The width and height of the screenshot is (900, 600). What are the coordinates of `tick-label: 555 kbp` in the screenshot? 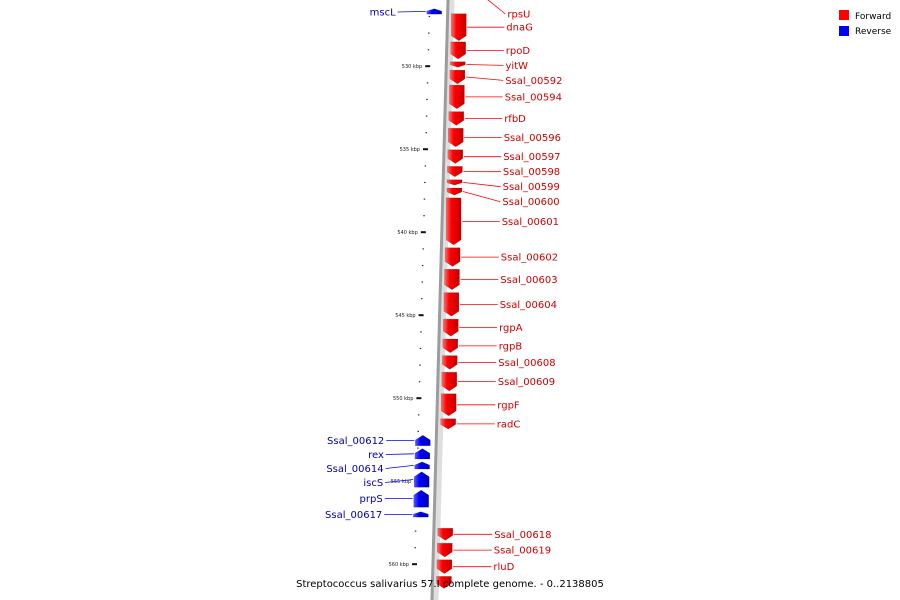 It's located at (401, 482).